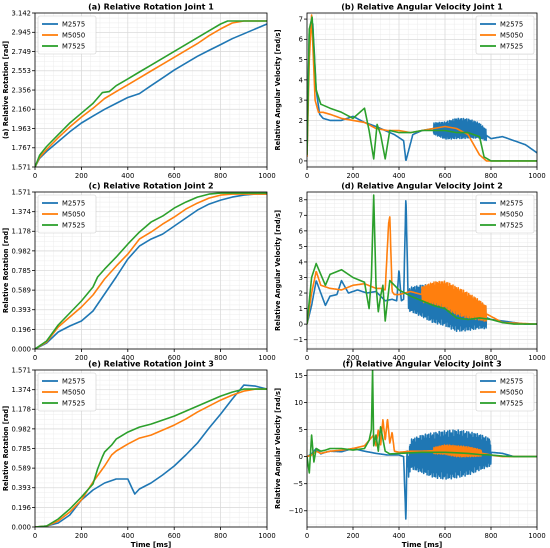 This screenshot has width=550, height=548. What do you see at coordinates (422, 7) in the screenshot?
I see `chart-title: (b) Relative Angular Velocity Joint 1` at bounding box center [422, 7].